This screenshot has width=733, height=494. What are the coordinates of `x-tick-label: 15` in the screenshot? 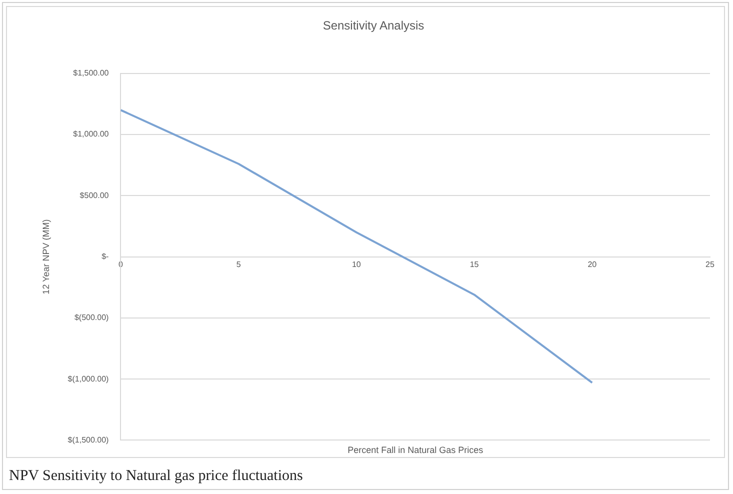 It's located at (475, 264).